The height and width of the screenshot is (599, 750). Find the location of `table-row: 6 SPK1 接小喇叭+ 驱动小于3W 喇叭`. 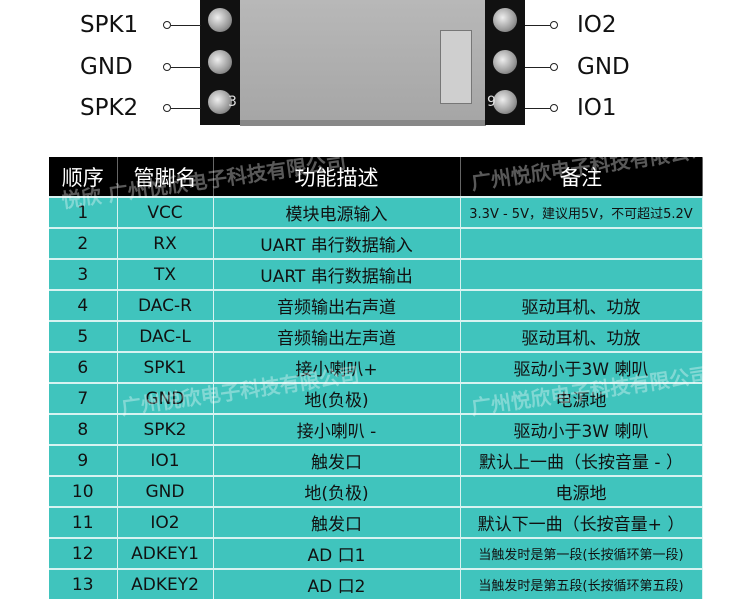

table-row: 6 SPK1 接小喇叭+ 驱动小于3W 喇叭 is located at coordinates (376, 367).